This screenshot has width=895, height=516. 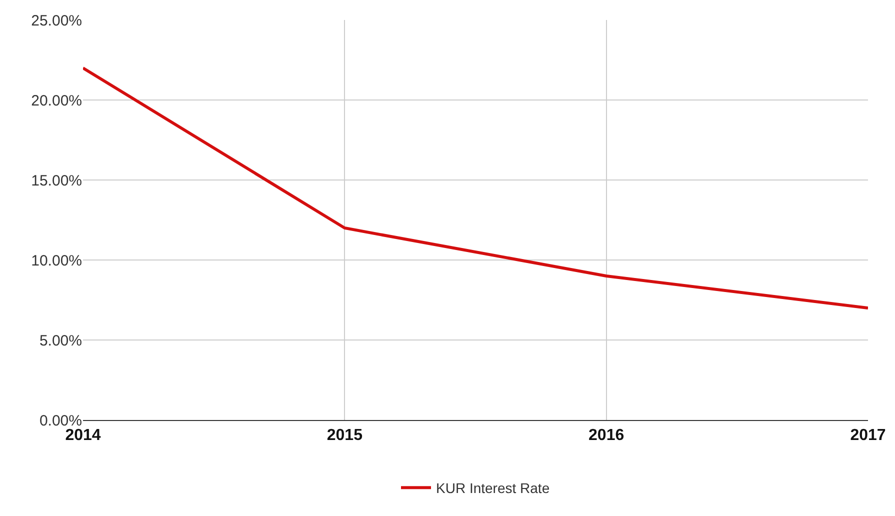 I want to click on x-tick-label: 2014, so click(x=83, y=435).